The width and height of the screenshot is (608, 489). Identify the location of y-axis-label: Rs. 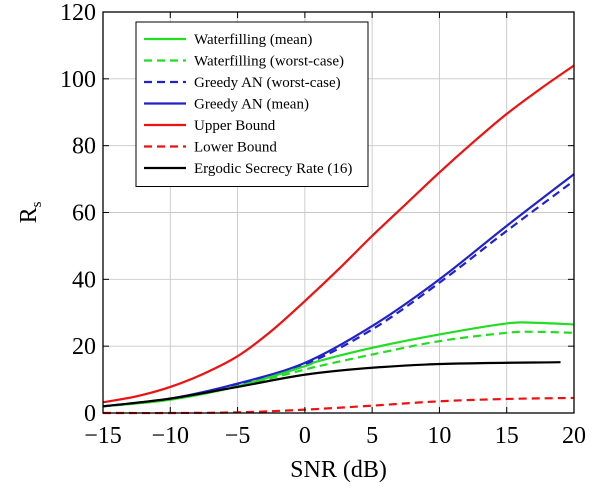
(30, 212).